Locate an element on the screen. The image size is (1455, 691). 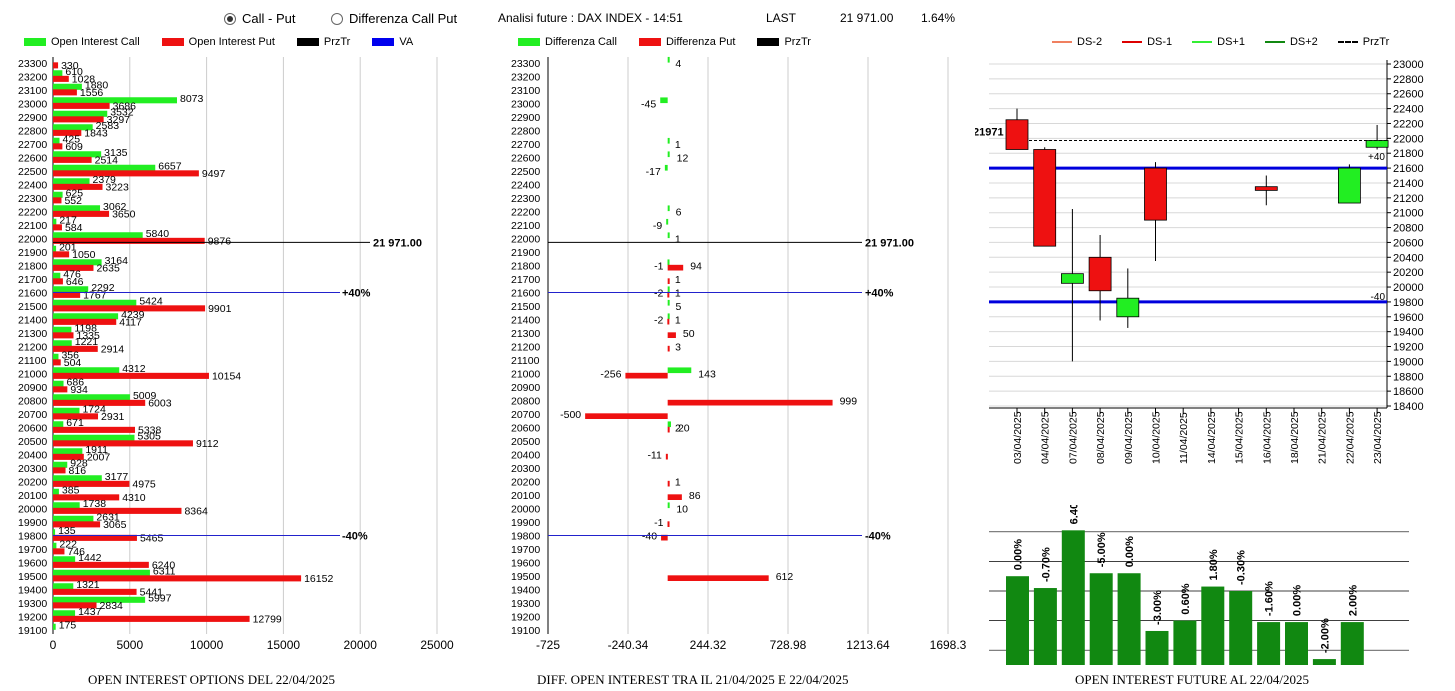
call-value-label: 217 is located at coordinates (68, 221).